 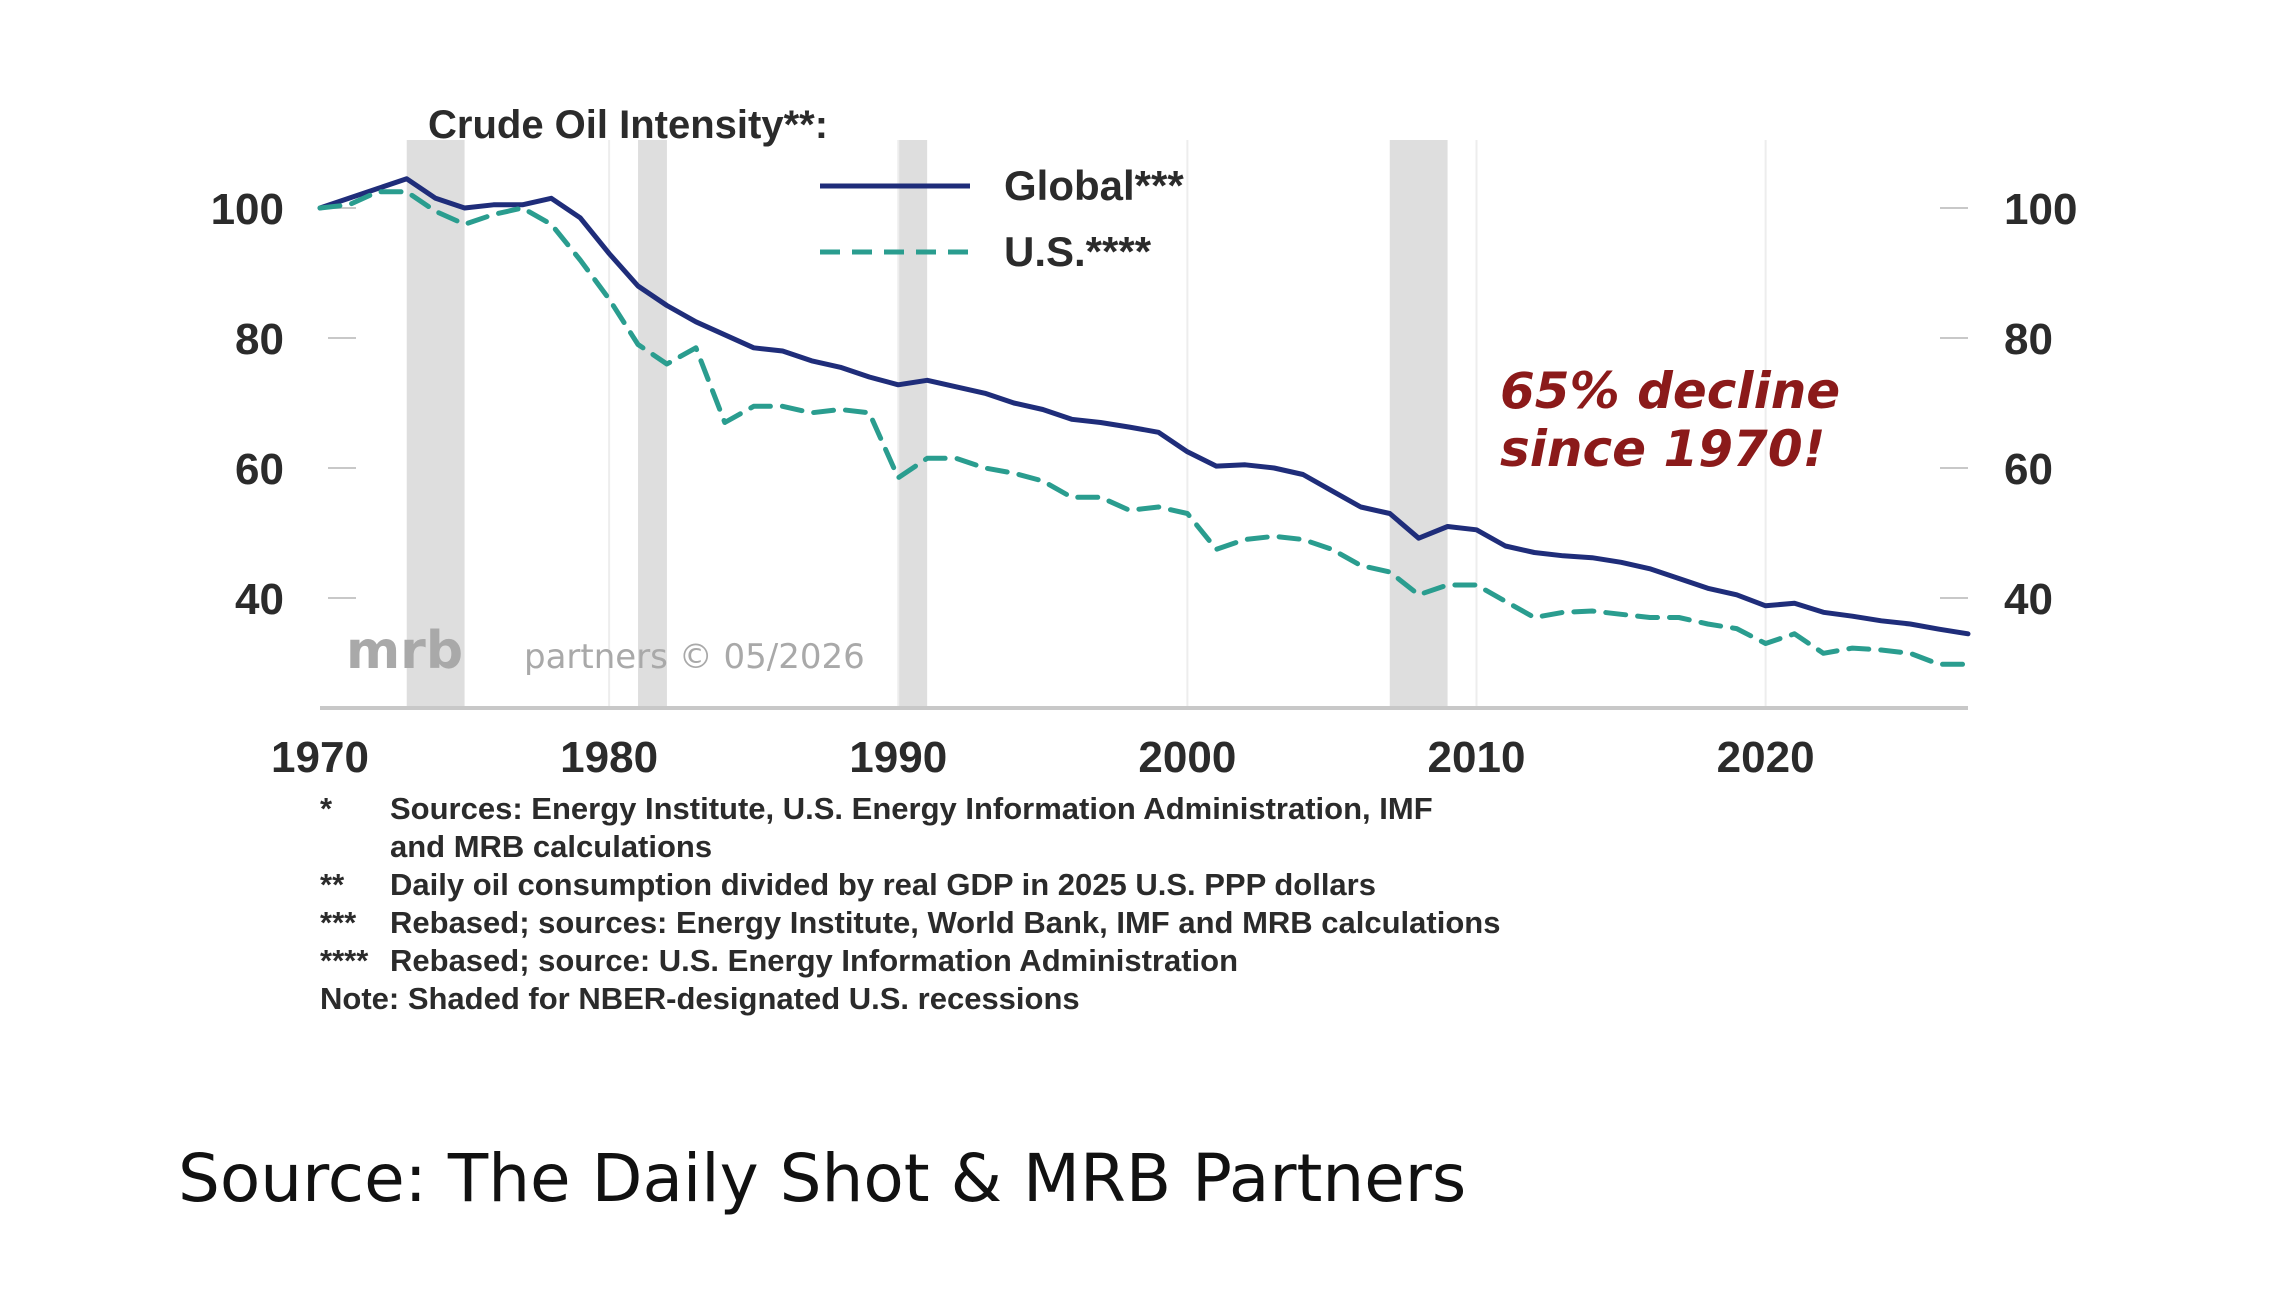 I want to click on footnote-marker: **, so click(x=332, y=884).